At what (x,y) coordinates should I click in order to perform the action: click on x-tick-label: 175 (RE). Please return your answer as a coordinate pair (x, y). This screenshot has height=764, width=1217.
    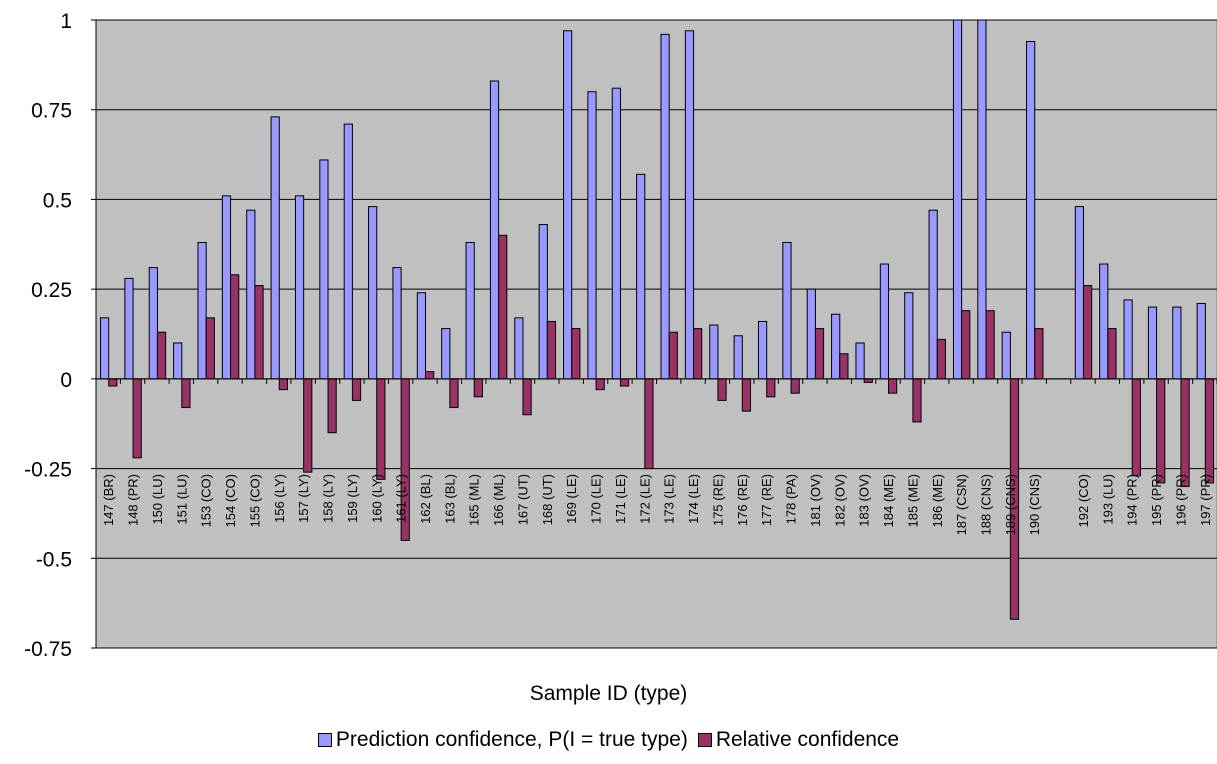
    Looking at the image, I should click on (717, 500).